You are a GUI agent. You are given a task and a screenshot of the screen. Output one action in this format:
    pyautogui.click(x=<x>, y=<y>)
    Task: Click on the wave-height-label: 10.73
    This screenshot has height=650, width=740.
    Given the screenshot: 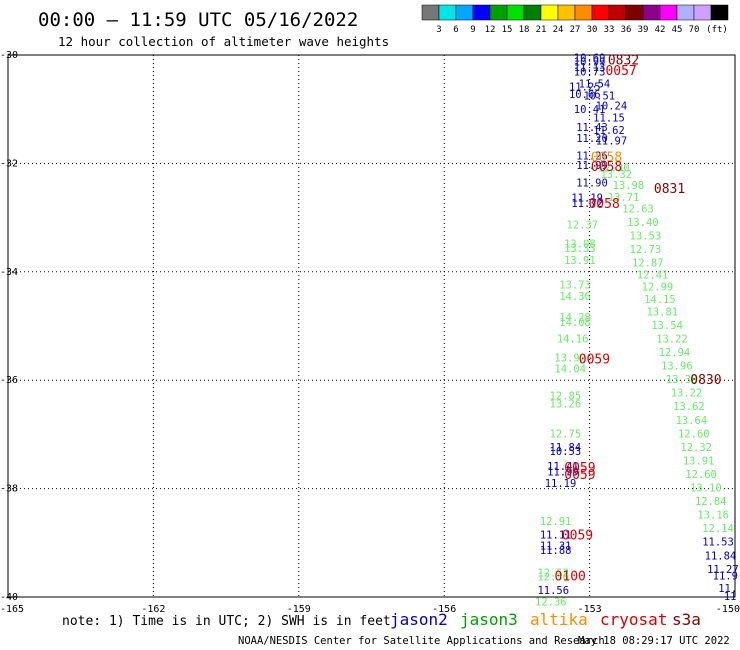 What is the action you would take?
    pyautogui.click(x=590, y=72)
    